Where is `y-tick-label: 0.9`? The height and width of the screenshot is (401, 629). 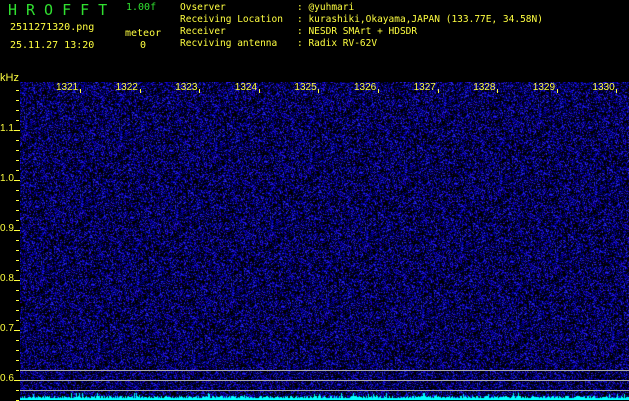 y-tick-label: 0.9 is located at coordinates (7, 228).